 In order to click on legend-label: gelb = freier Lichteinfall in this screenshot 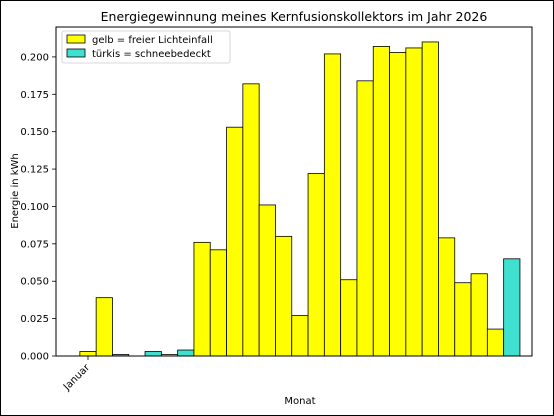, I will do `click(152, 40)`.